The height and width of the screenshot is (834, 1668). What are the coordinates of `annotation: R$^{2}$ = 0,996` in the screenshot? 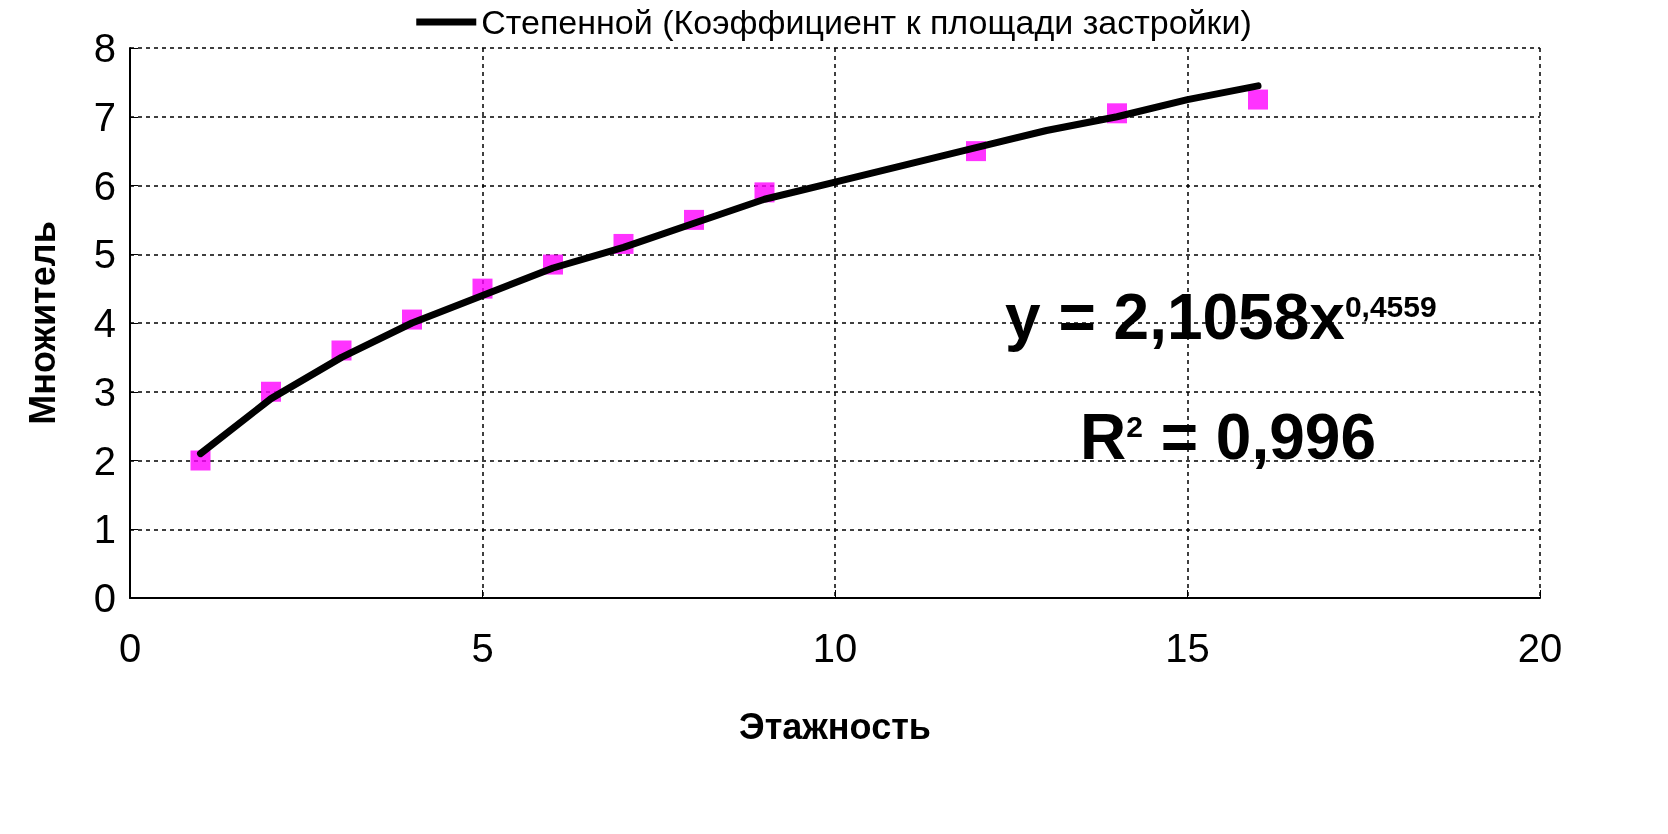 It's located at (1228, 437).